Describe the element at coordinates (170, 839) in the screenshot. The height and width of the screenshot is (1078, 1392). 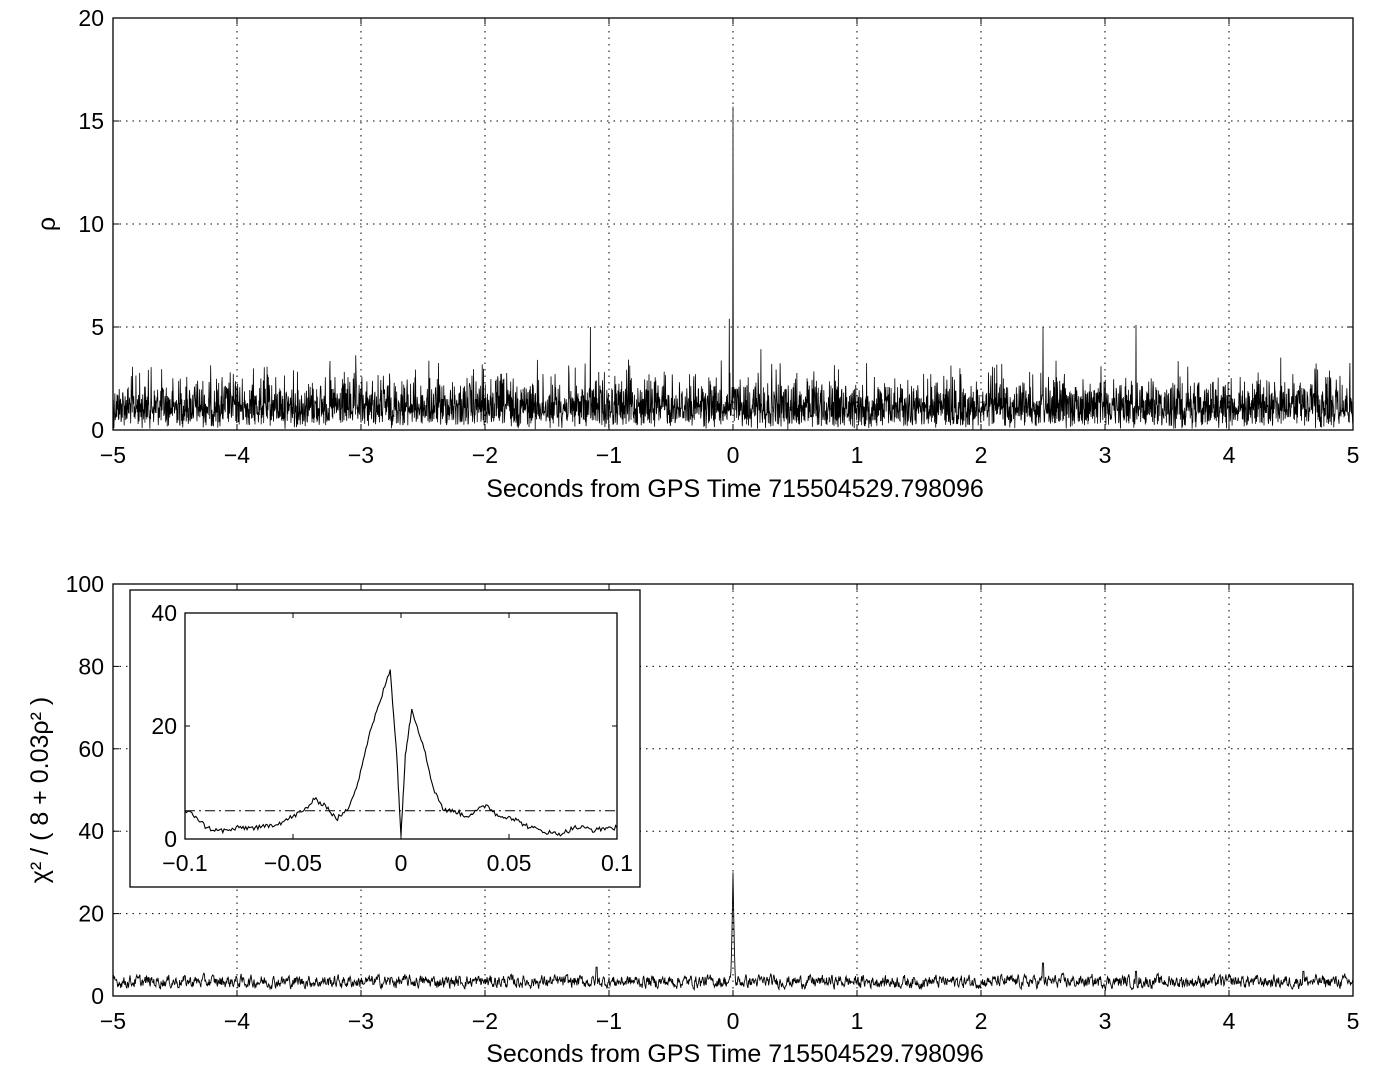
I see `inset-y-tick-label: 0` at that location.